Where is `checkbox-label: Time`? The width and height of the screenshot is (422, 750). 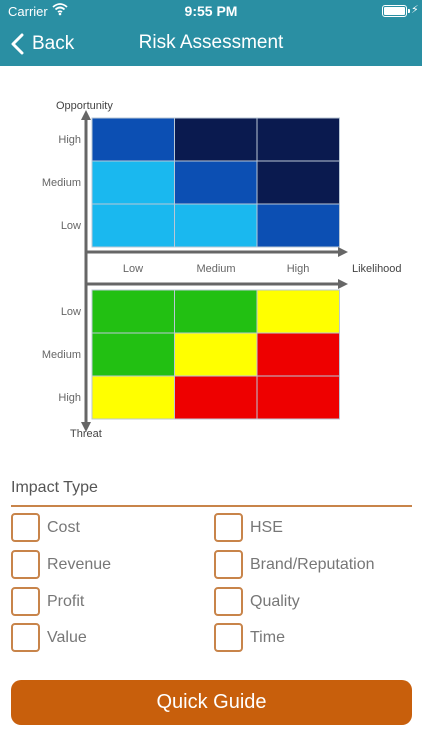
checkbox-label: Time is located at coordinates (267, 637).